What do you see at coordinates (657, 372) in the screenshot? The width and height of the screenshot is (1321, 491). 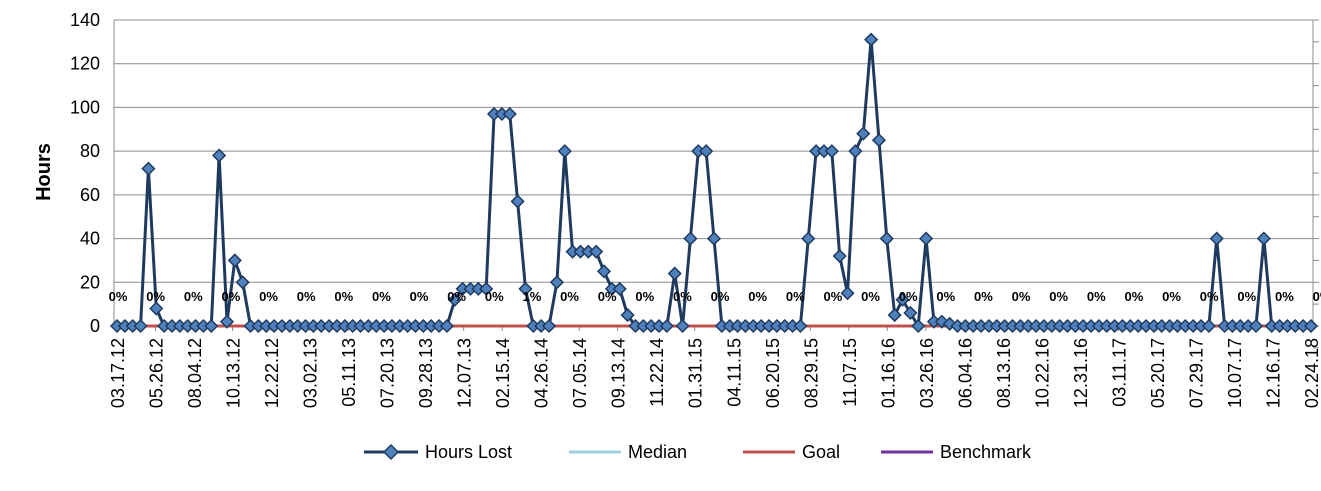 I see `x-tick-label: 11.22.14` at bounding box center [657, 372].